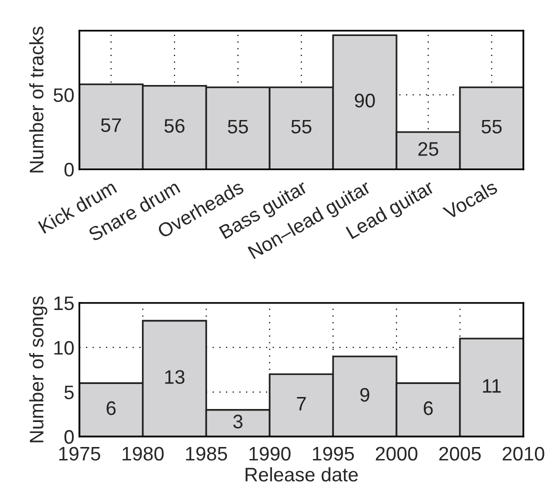 This screenshot has height=495, width=555. Describe the element at coordinates (237, 421) in the screenshot. I see `data-label: 3` at that location.